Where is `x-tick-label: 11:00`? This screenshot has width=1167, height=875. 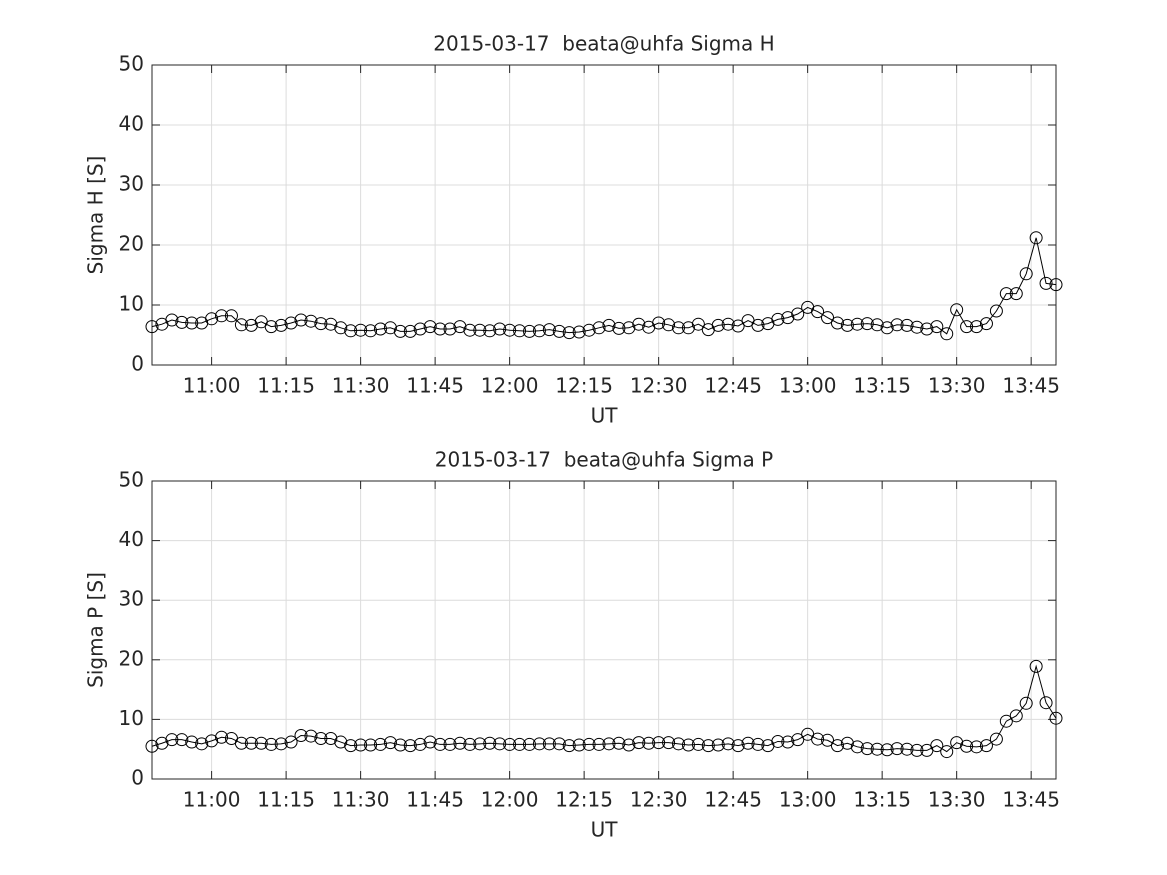 x-tick-label: 11:00 is located at coordinates (212, 800).